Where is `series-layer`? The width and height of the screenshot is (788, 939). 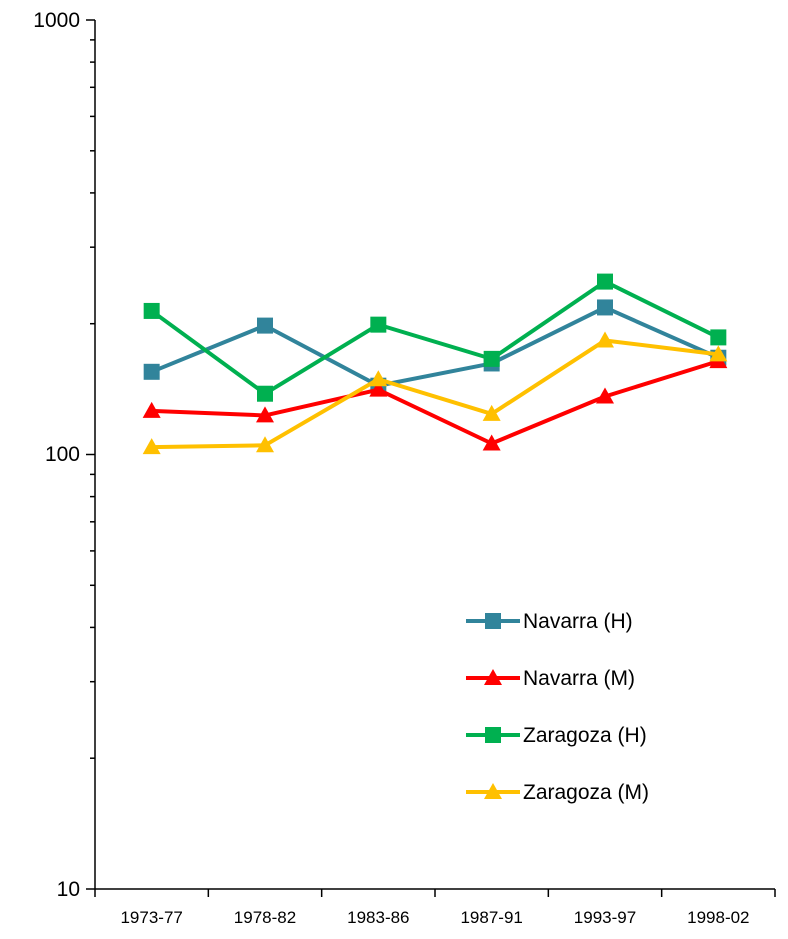 series-layer is located at coordinates (435, 364).